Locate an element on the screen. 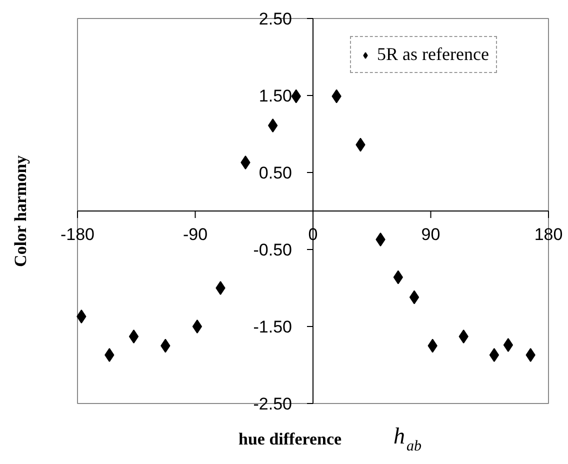 This screenshot has width=568, height=464. x-tick-label: 180 is located at coordinates (548, 234).